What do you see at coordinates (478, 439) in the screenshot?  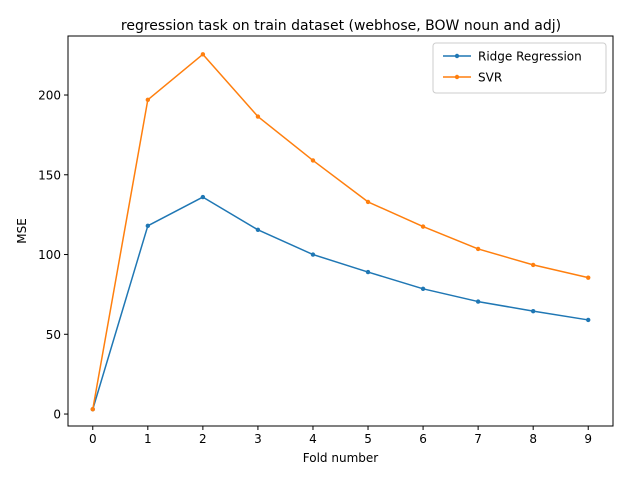 I see `x-tick-label: 7` at bounding box center [478, 439].